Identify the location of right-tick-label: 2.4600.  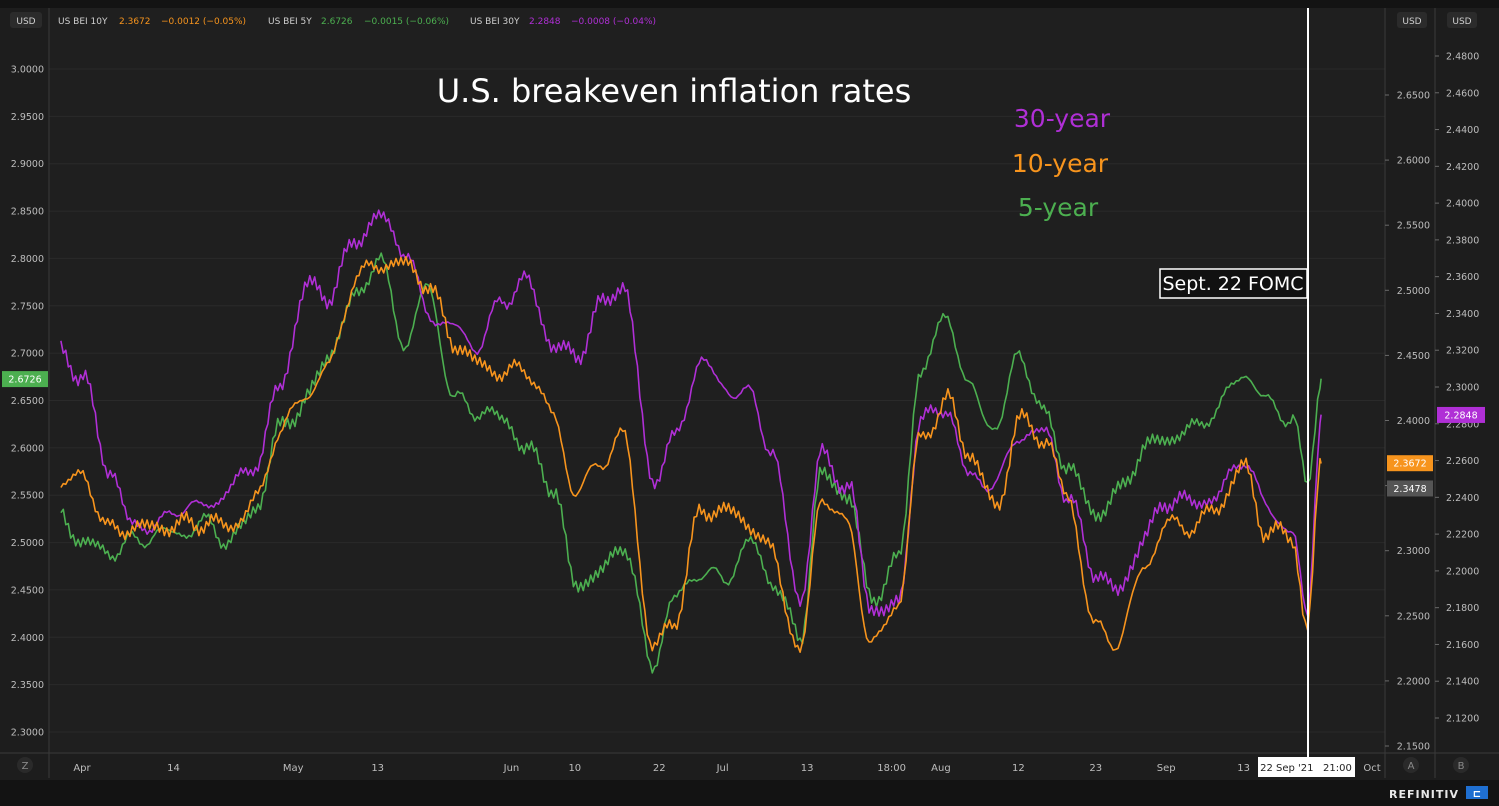
(1462, 93).